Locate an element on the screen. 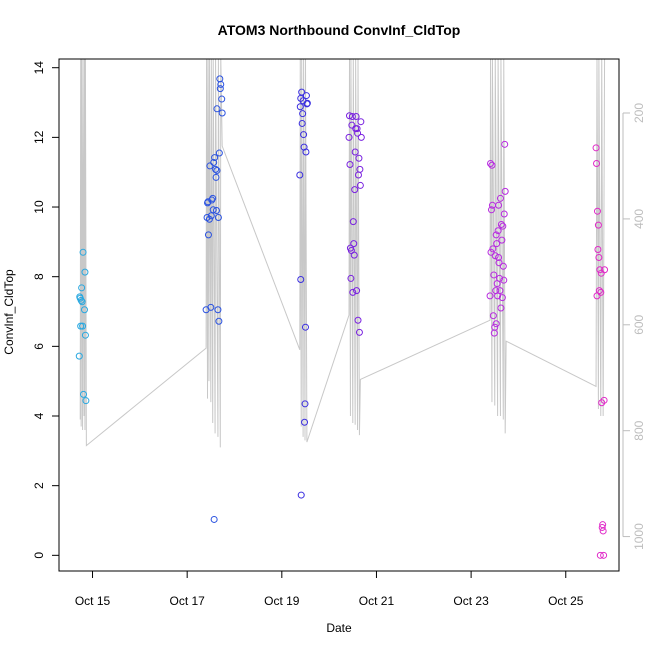 This screenshot has height=650, width=650. y-tick-label: 6 is located at coordinates (39, 346).